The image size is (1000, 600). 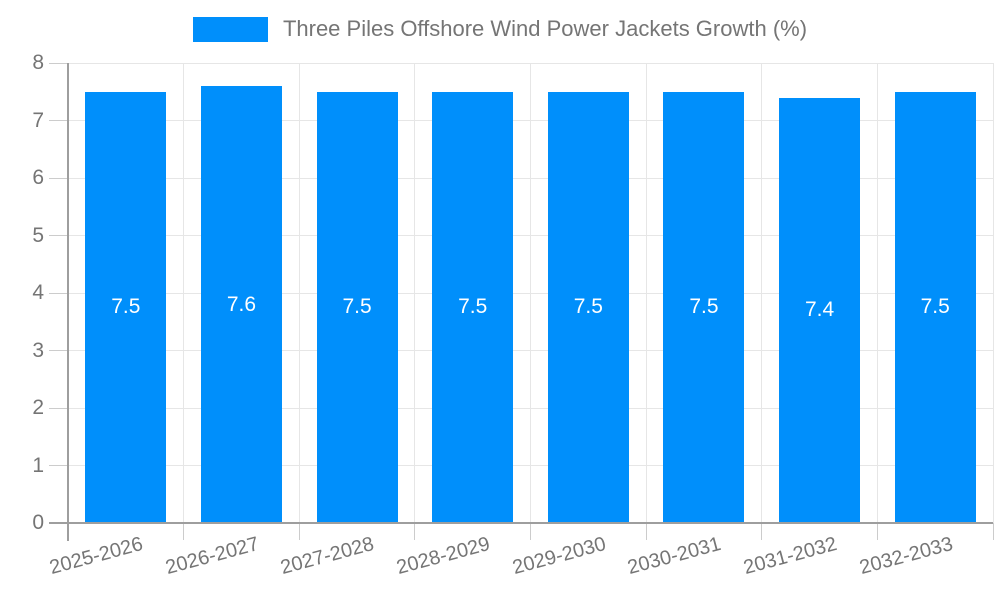 I want to click on y-axis-label: 6, so click(x=38, y=177).